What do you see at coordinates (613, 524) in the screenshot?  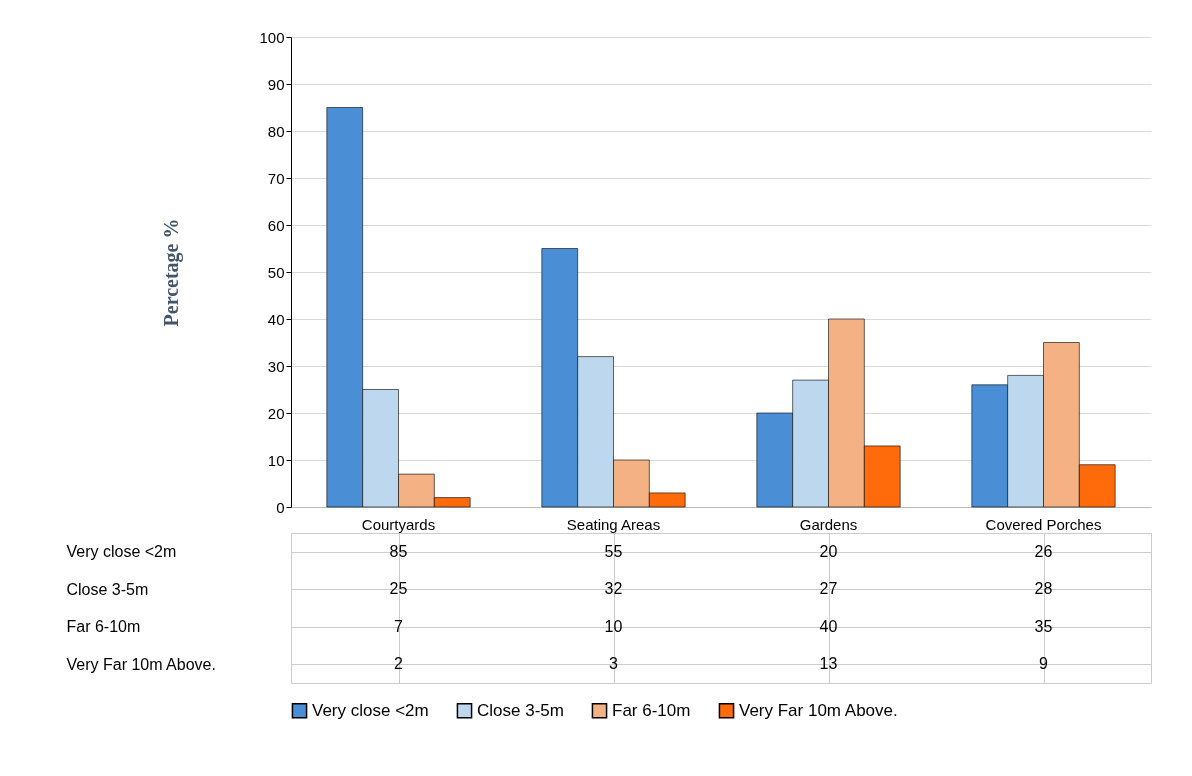 I see `x-tick-label: Seating Areas` at bounding box center [613, 524].